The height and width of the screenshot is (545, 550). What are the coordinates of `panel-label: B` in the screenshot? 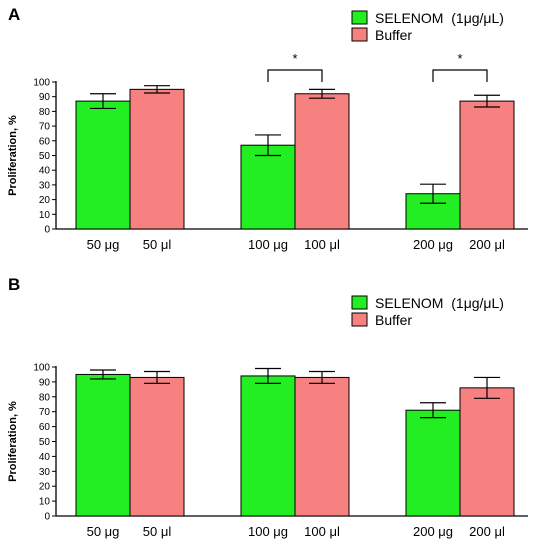 It's located at (14, 284).